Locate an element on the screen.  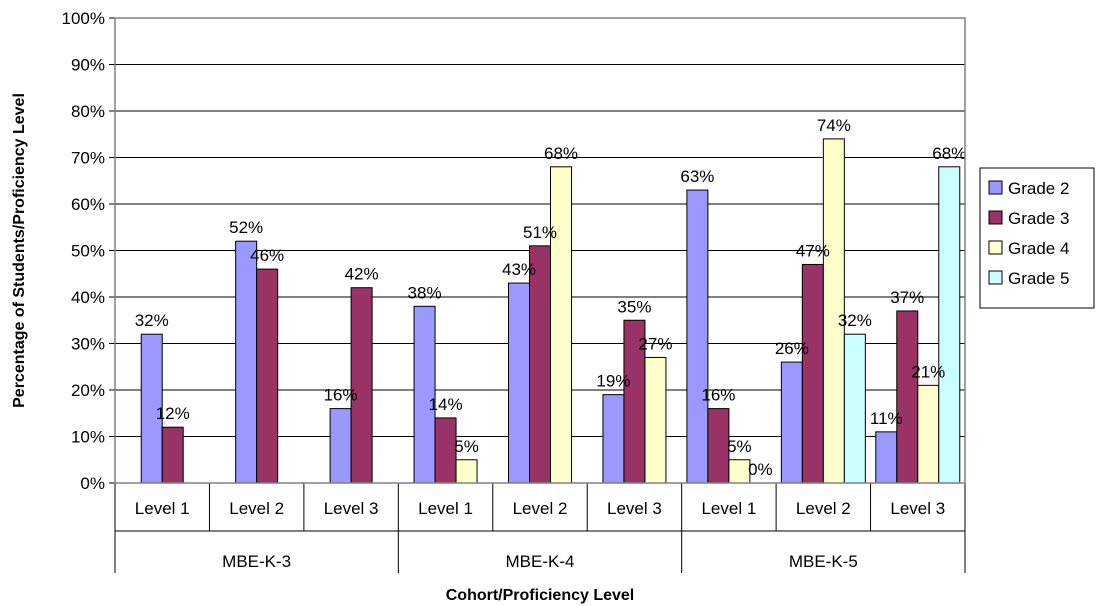
data-label: 26% is located at coordinates (792, 348).